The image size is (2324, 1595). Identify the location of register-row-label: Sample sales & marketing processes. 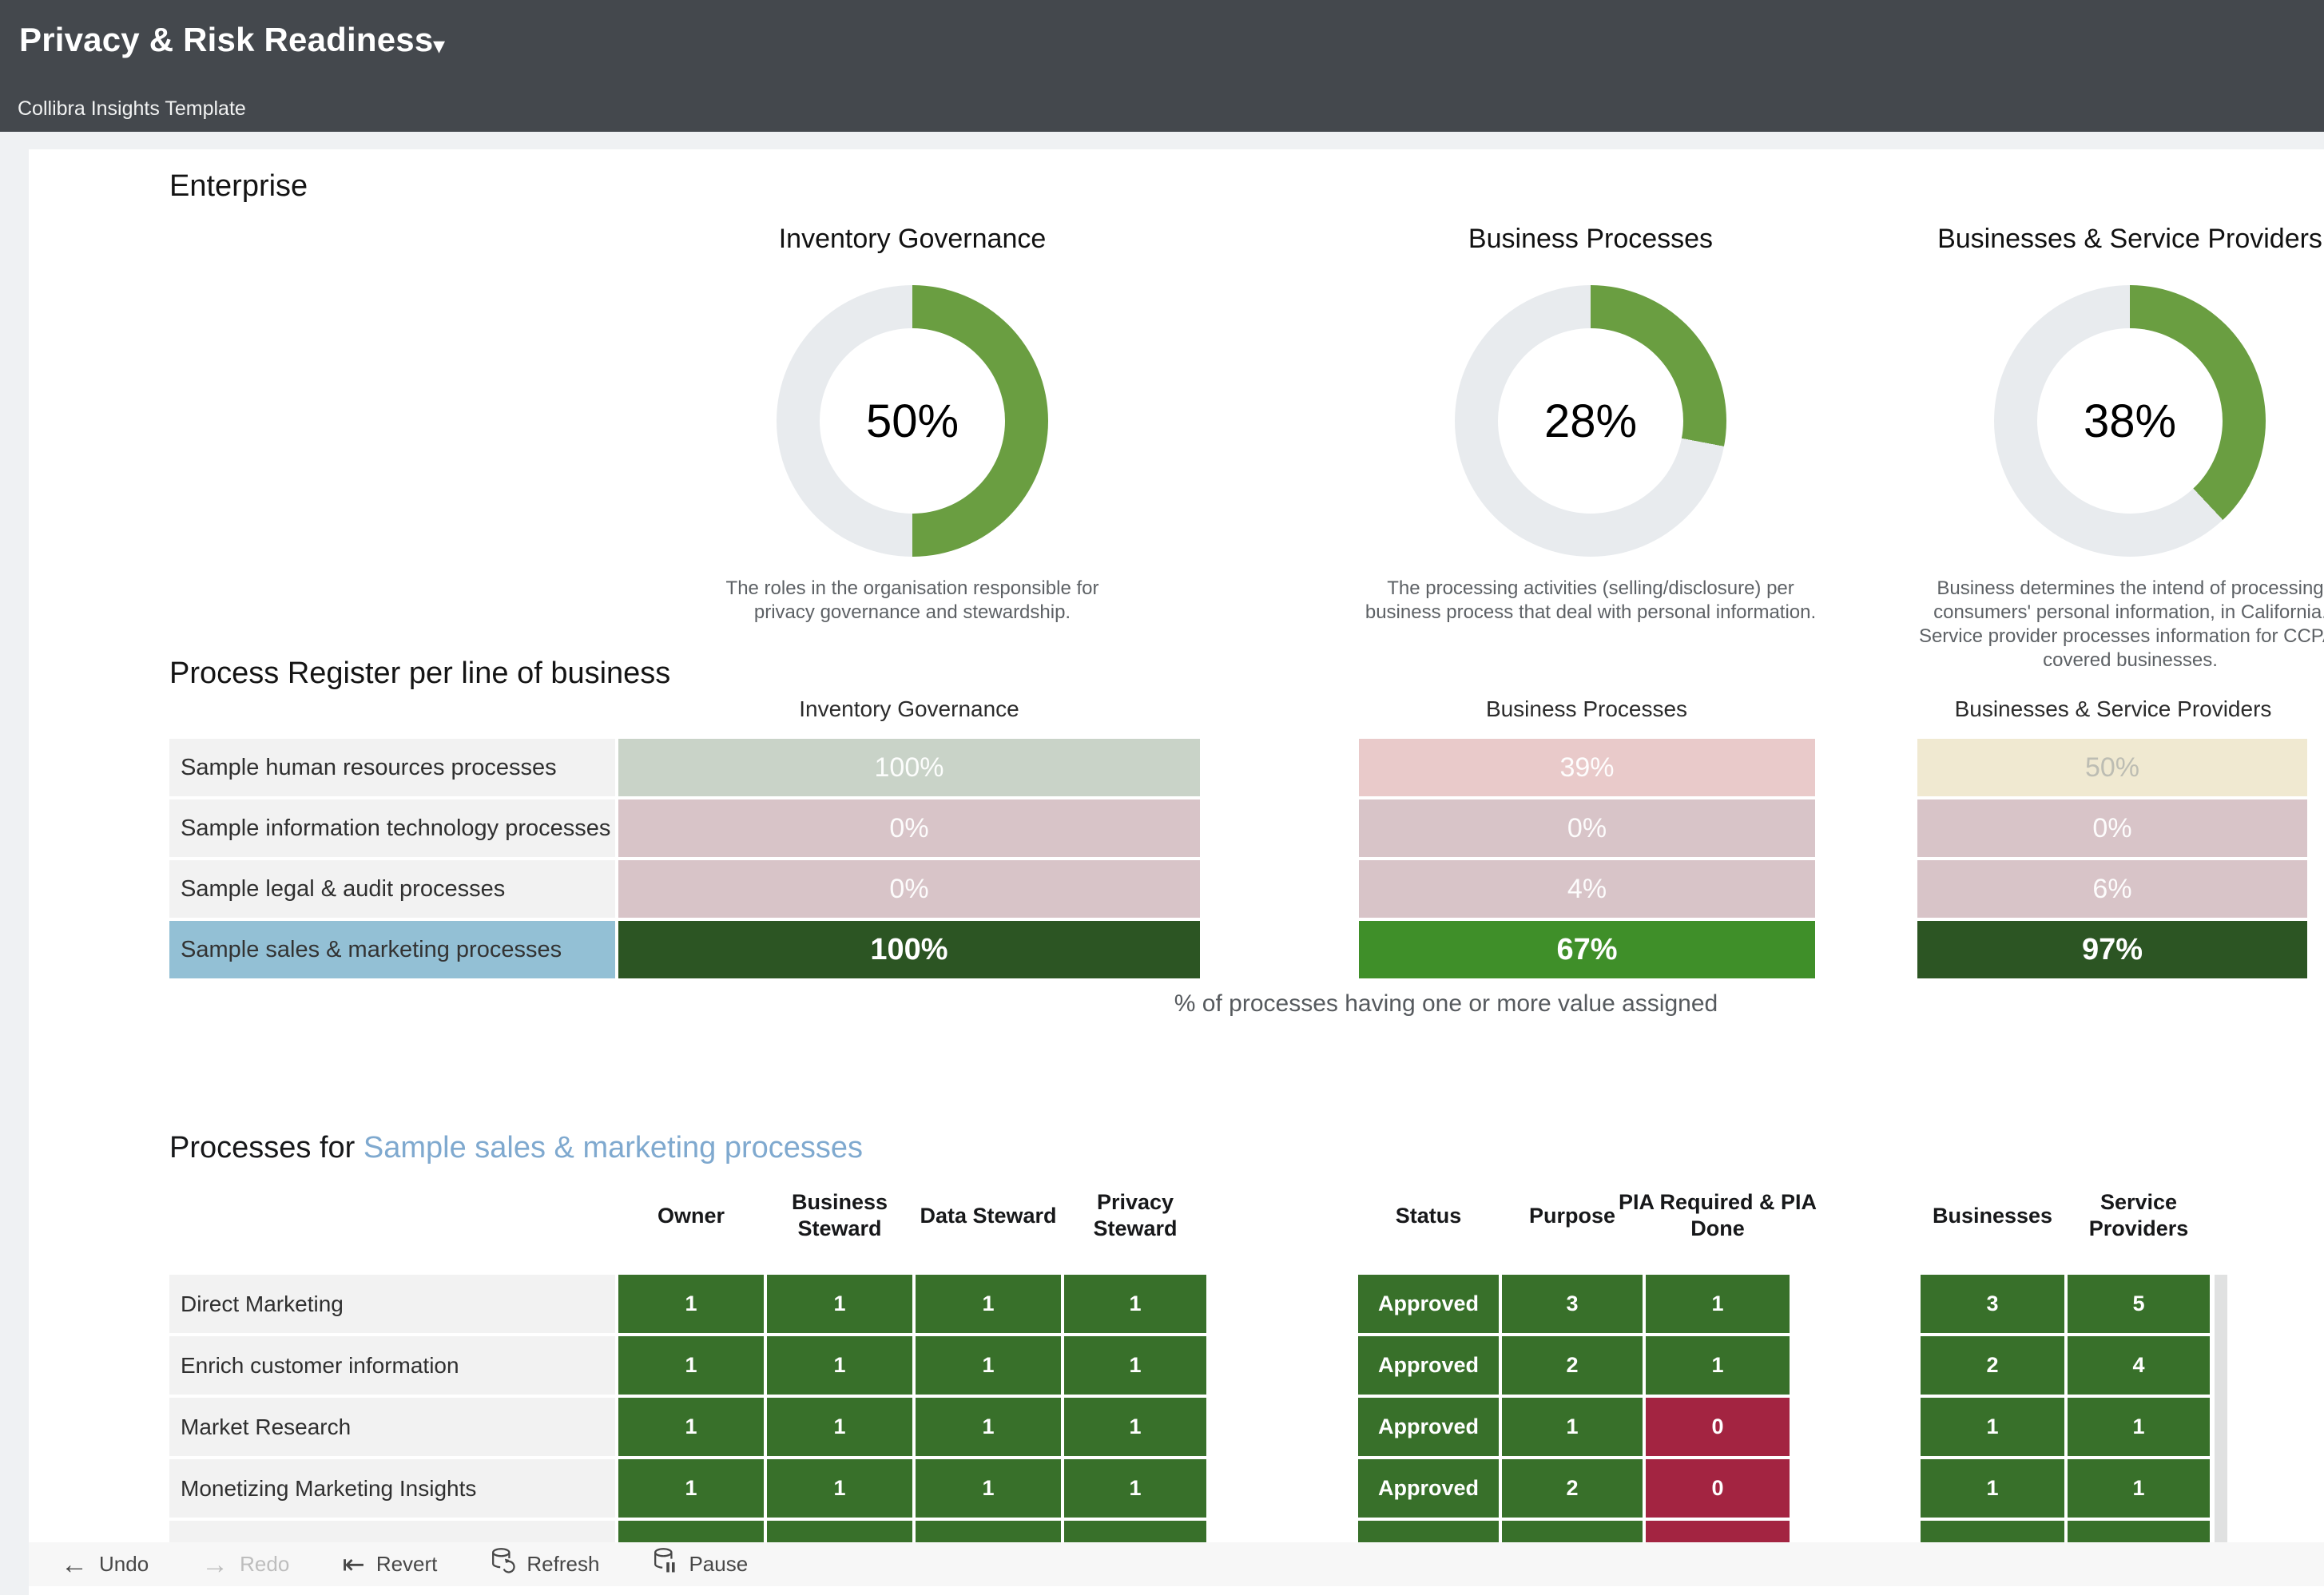
(392, 949).